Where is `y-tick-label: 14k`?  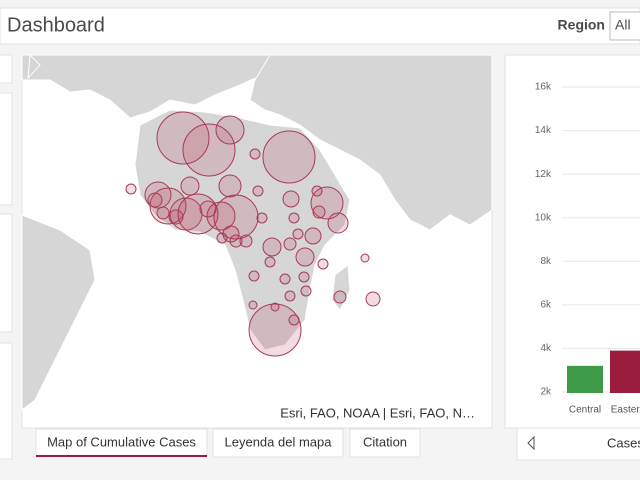 y-tick-label: 14k is located at coordinates (543, 130).